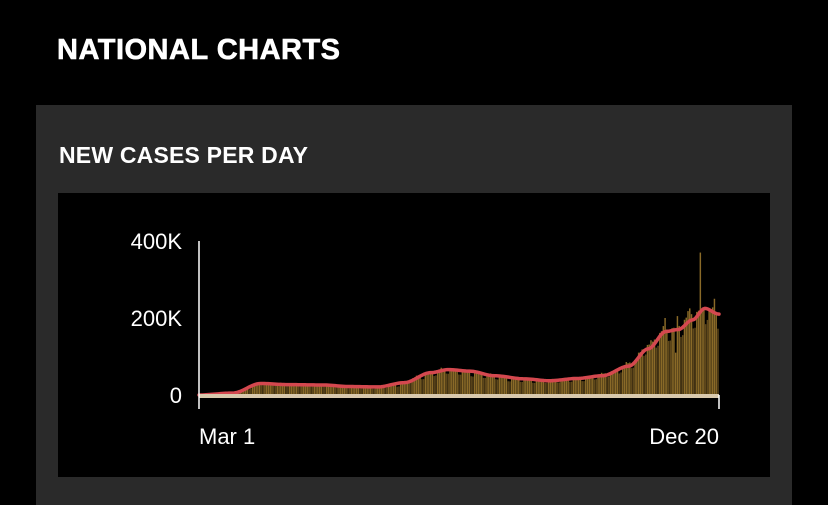 This screenshot has width=828, height=505. What do you see at coordinates (227, 436) in the screenshot?
I see `x-tick-label-start: Mar 1` at bounding box center [227, 436].